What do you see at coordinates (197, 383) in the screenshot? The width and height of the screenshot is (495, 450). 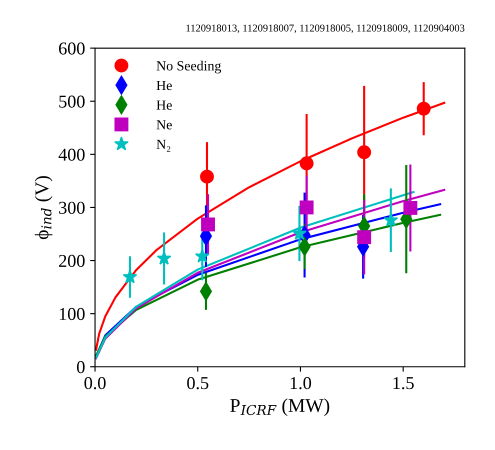 I see `x-tick-label: 0.5` at bounding box center [197, 383].